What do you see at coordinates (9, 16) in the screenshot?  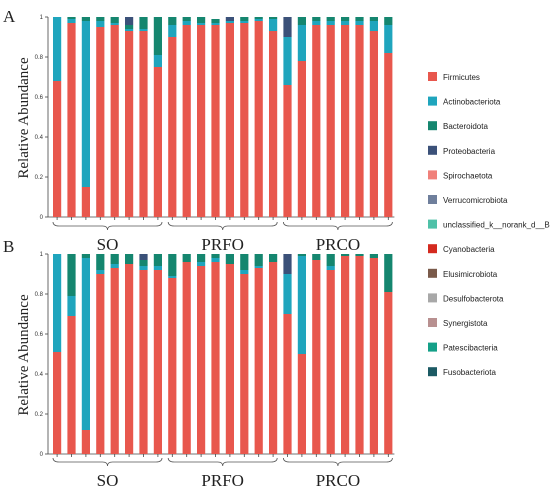 I see `panel-a-letter: A` at bounding box center [9, 16].